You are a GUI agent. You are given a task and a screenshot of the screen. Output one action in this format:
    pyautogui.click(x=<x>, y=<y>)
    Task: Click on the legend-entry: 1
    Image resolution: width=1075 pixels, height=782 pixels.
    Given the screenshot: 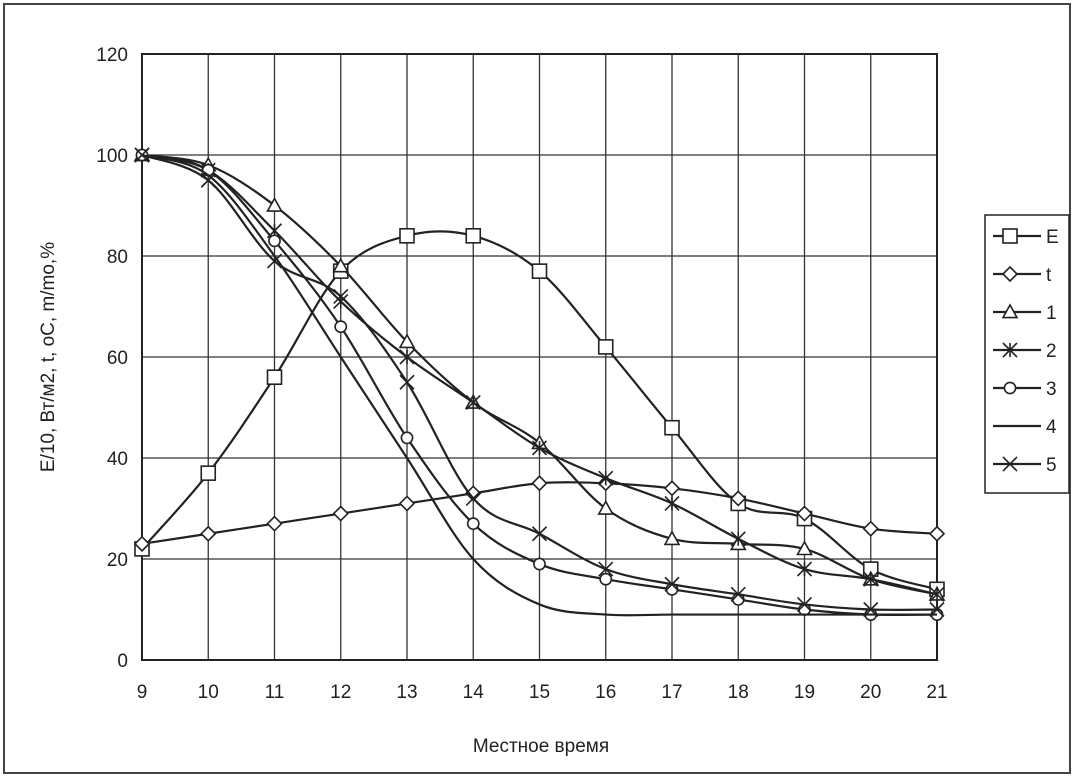 What is the action you would take?
    pyautogui.click(x=1025, y=313)
    